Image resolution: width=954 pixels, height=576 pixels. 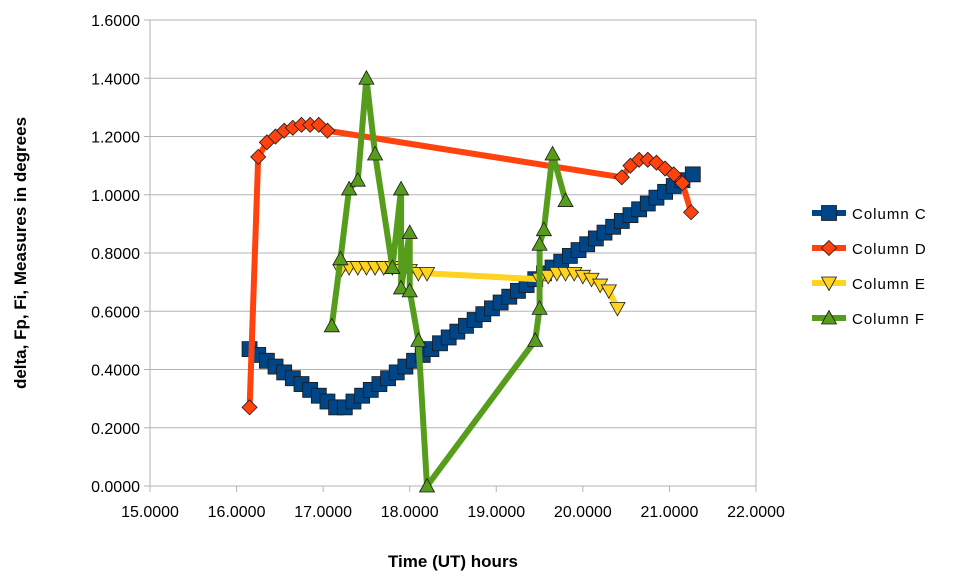 What do you see at coordinates (115, 429) in the screenshot?
I see `y-tick-label: 0.2000` at bounding box center [115, 429].